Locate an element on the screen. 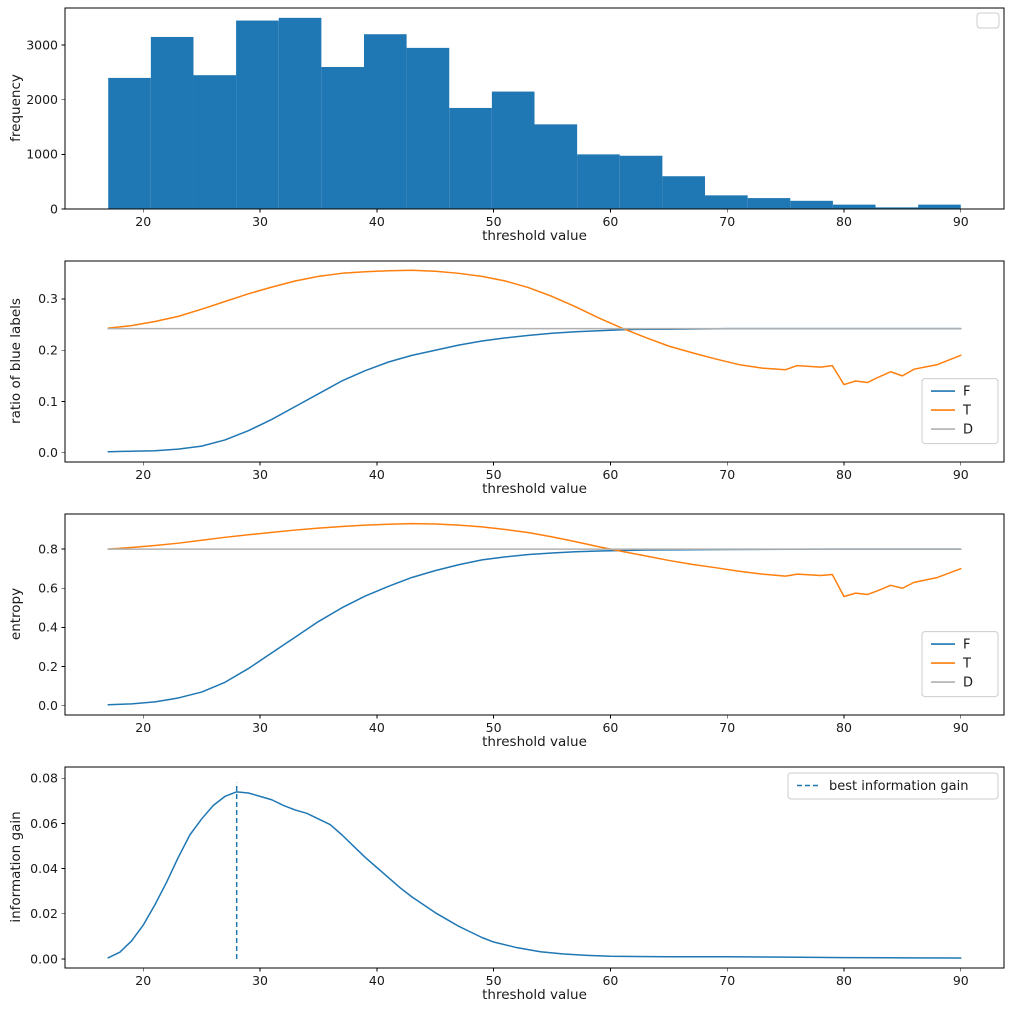 Image resolution: width=1012 pixels, height=1013 pixels. y-tick-label: 0.8 is located at coordinates (48, 548).